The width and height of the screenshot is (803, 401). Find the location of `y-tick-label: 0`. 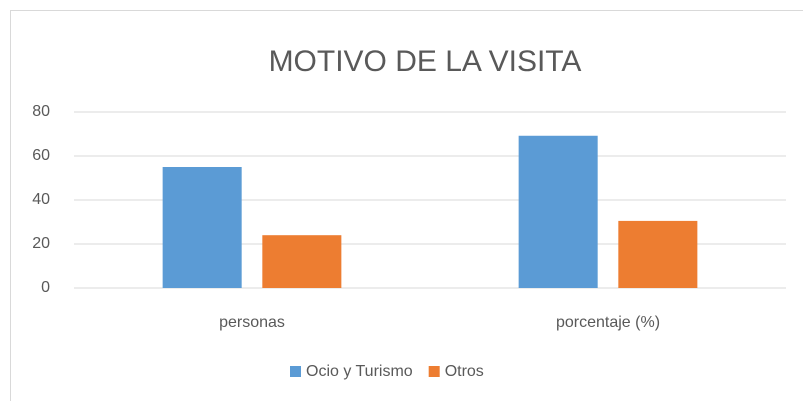

y-tick-label: 0 is located at coordinates (45, 287).